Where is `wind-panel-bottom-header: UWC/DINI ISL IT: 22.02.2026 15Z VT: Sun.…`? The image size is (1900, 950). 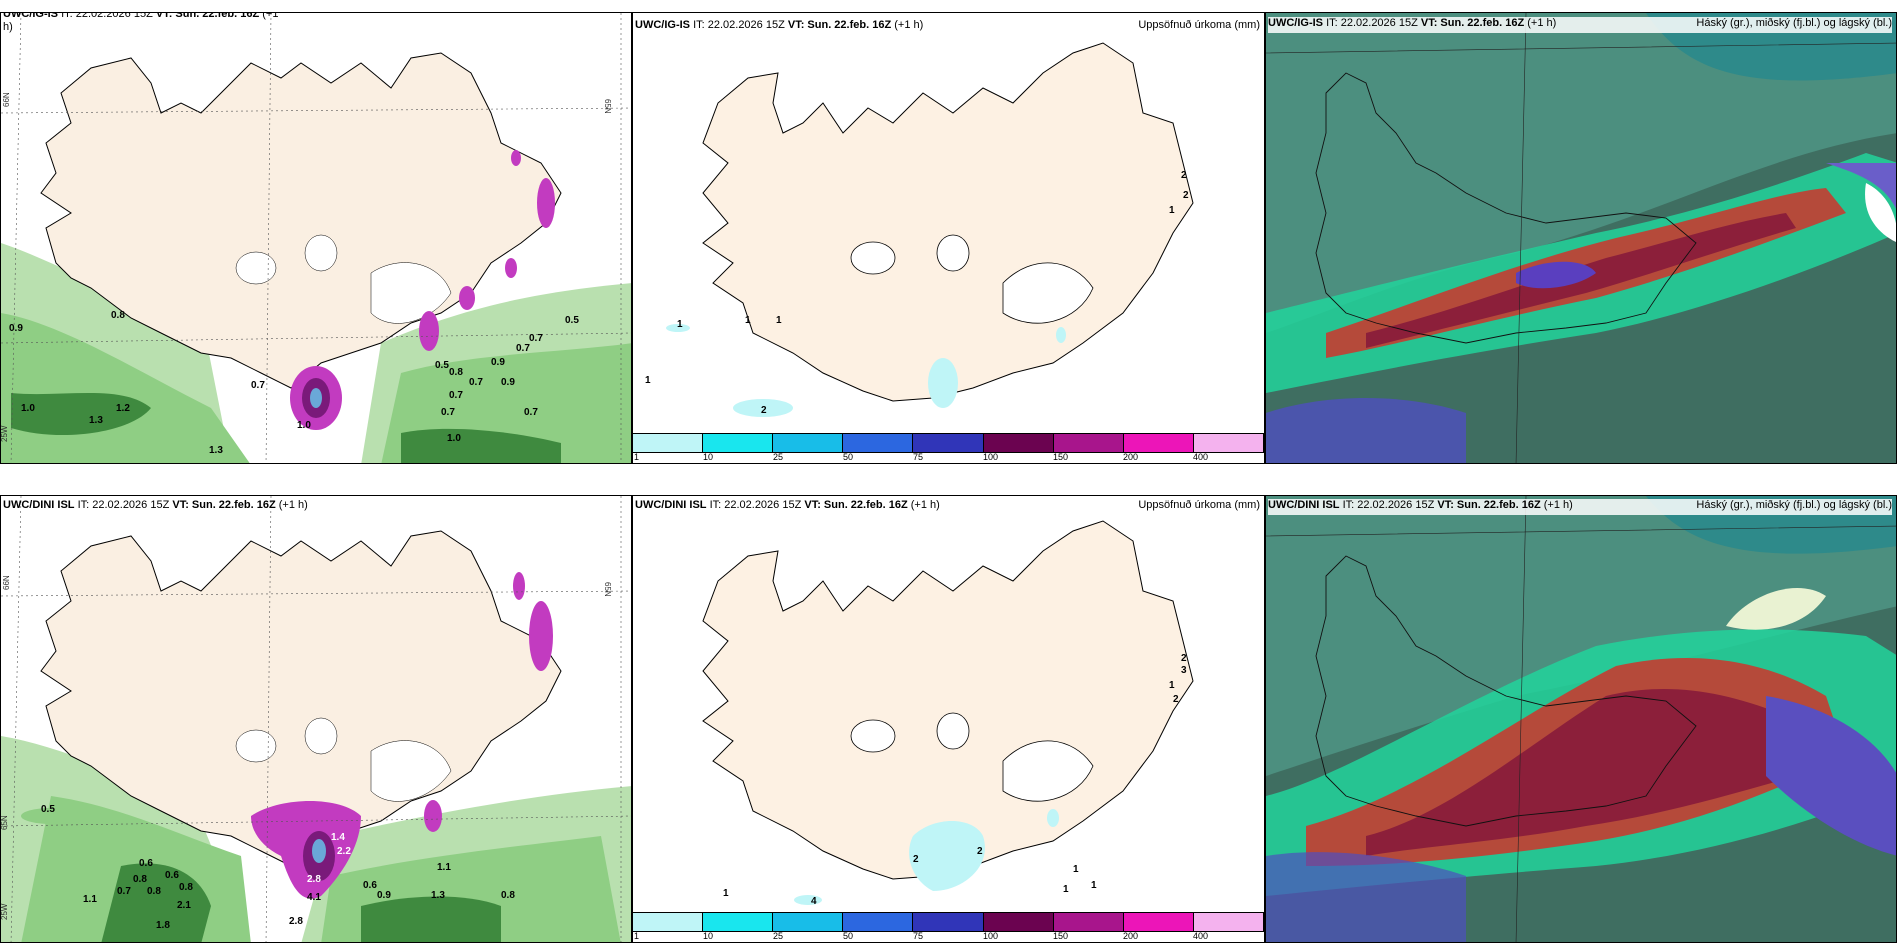 wind-panel-bottom-header: UWC/DINI ISL IT: 22.02.2026 15Z VT: Sun.… is located at coordinates (315, 507).